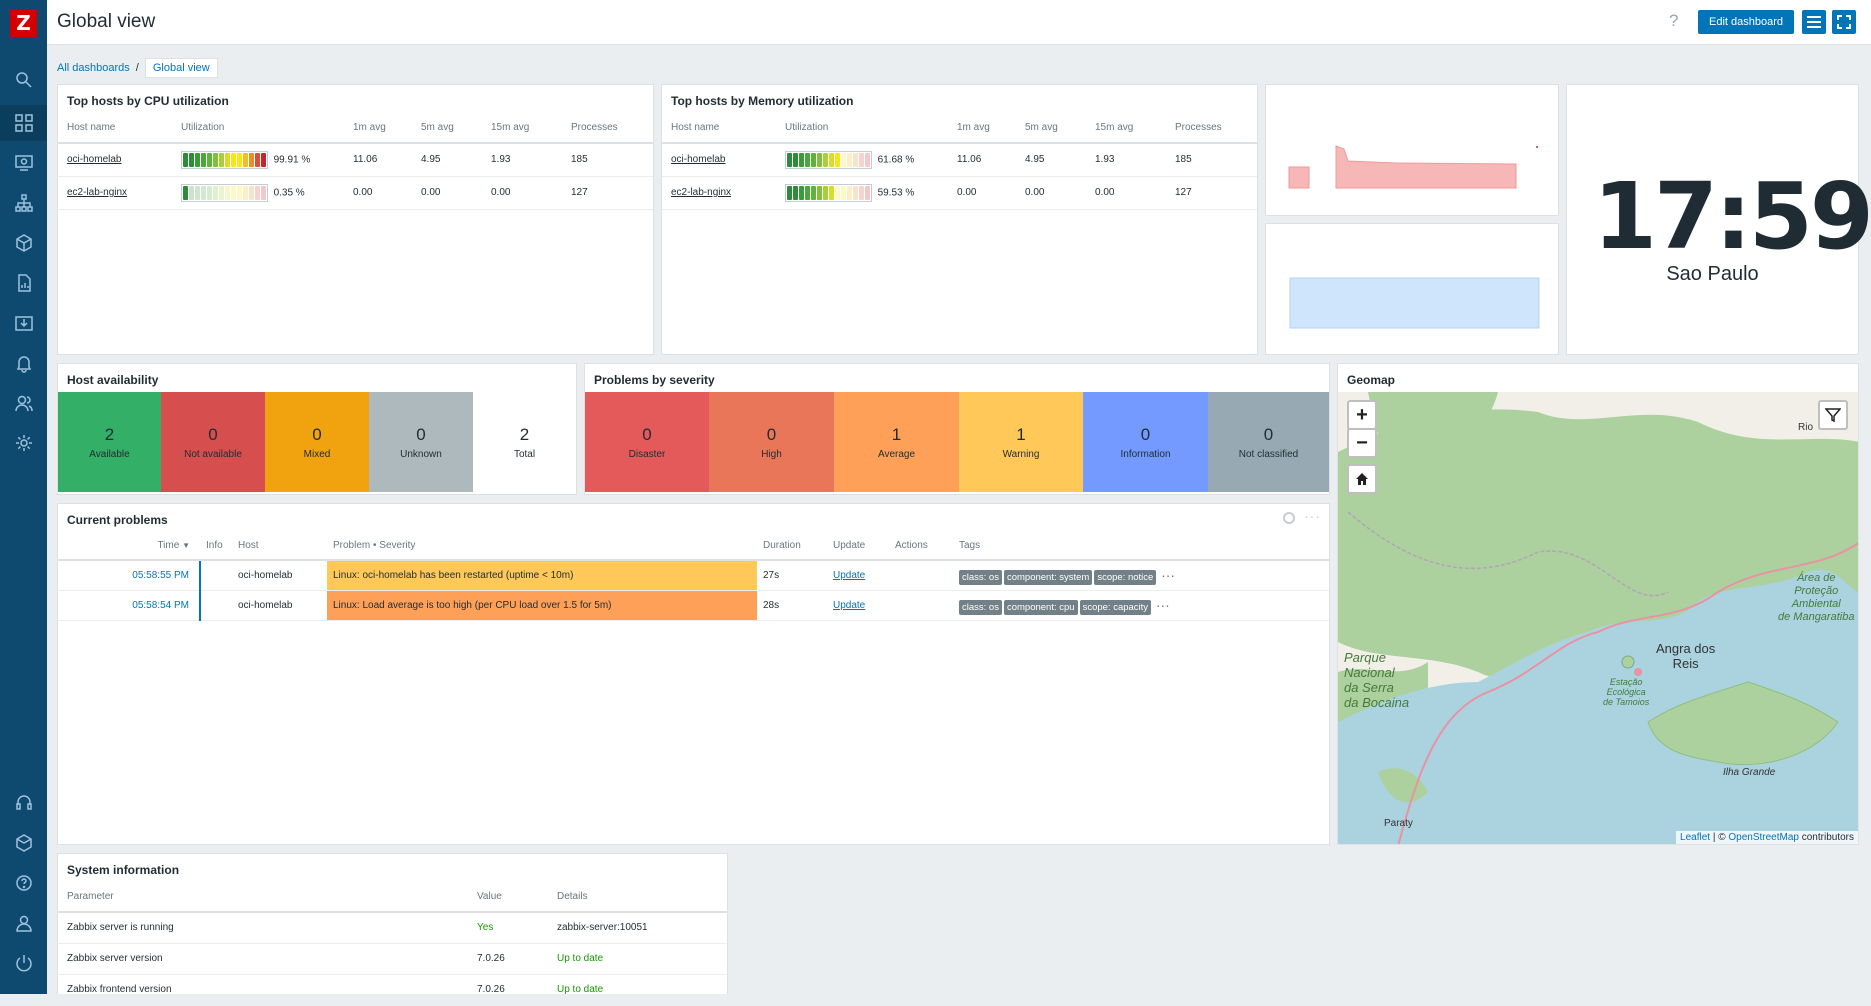 Image resolution: width=1871 pixels, height=1006 pixels. Describe the element at coordinates (1732, 216) in the screenshot. I see `clock-time: 17:59` at that location.